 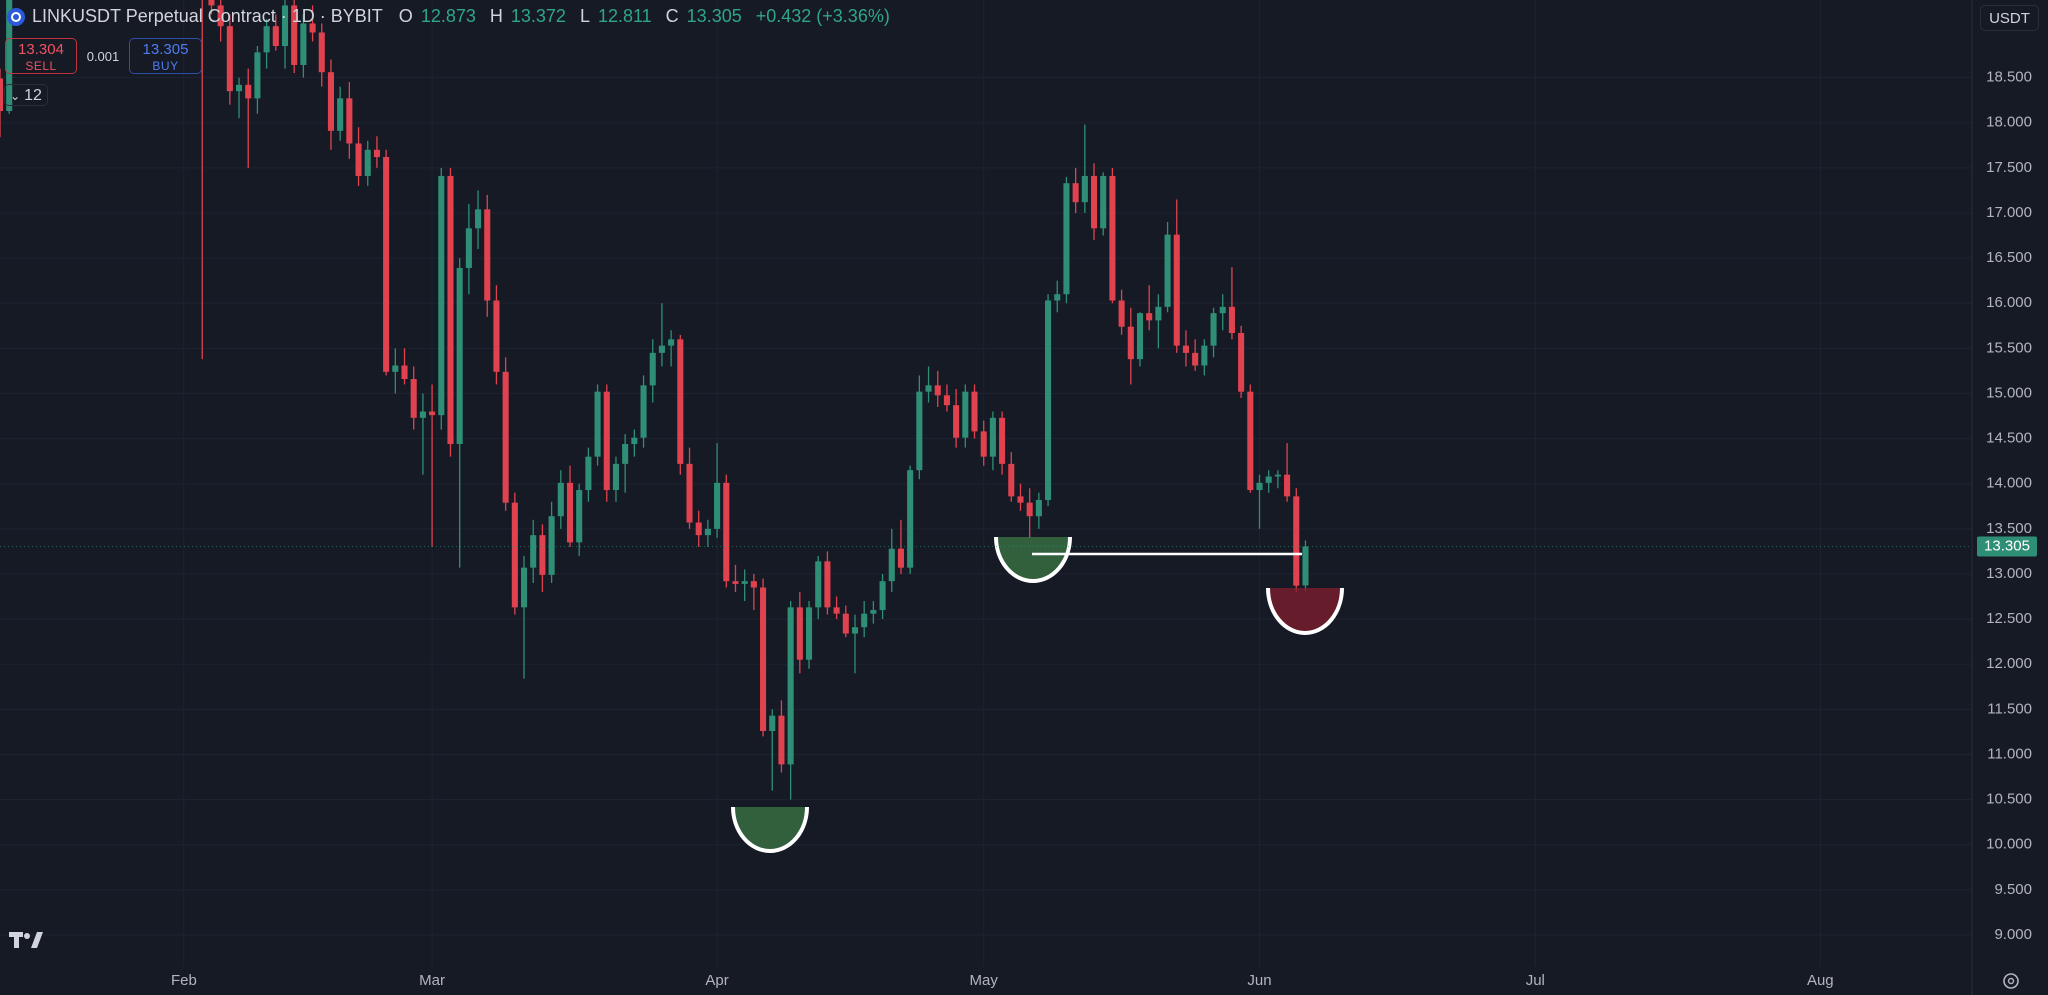 I want to click on y-tick-label: 14.000, so click(x=2009, y=483).